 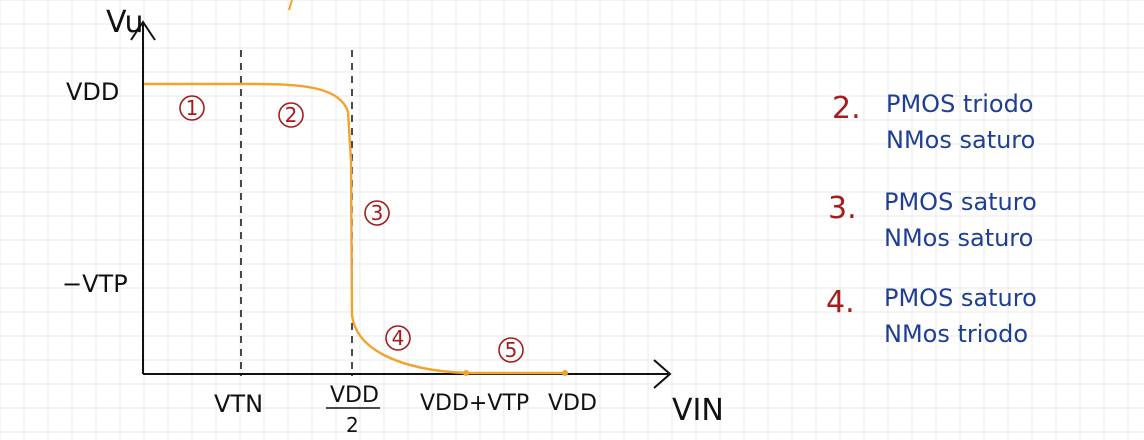 What do you see at coordinates (290, 5) in the screenshot?
I see `pen-mark` at bounding box center [290, 5].